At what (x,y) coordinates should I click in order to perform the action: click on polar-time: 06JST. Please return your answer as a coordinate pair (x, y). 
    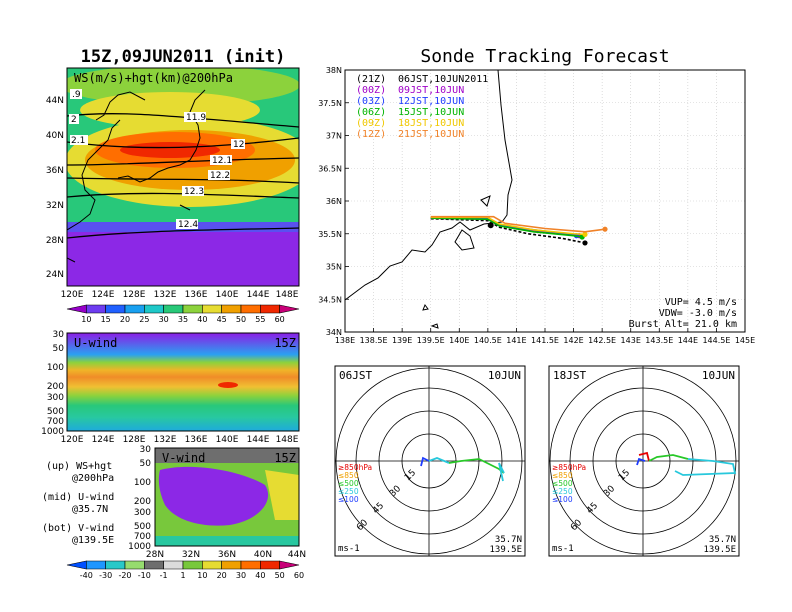
    Looking at the image, I should click on (355, 375).